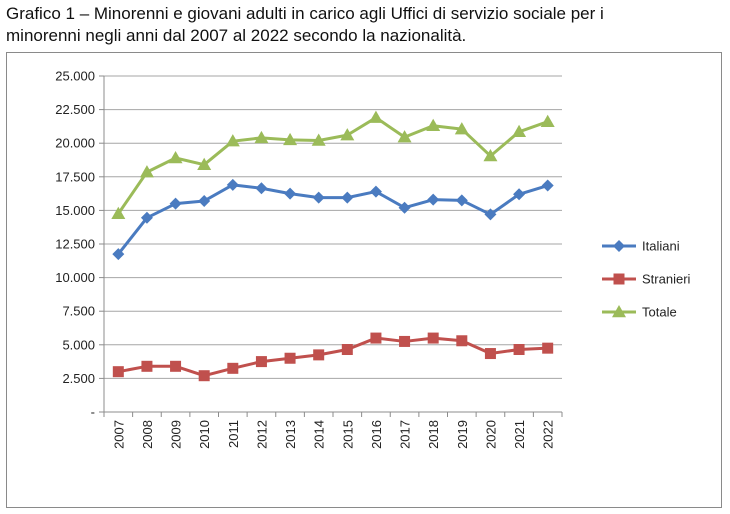  Describe the element at coordinates (147, 434) in the screenshot. I see `x-tick-label: 2008` at that location.